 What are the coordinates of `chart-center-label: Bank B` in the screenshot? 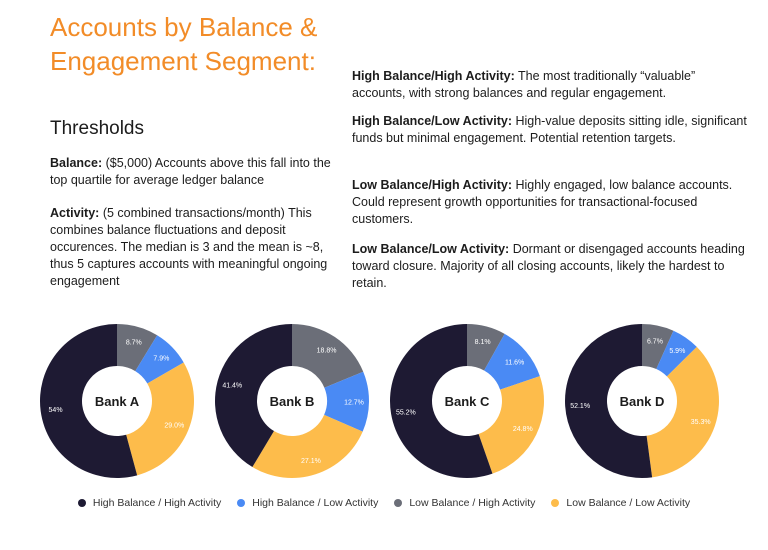 It's located at (292, 401).